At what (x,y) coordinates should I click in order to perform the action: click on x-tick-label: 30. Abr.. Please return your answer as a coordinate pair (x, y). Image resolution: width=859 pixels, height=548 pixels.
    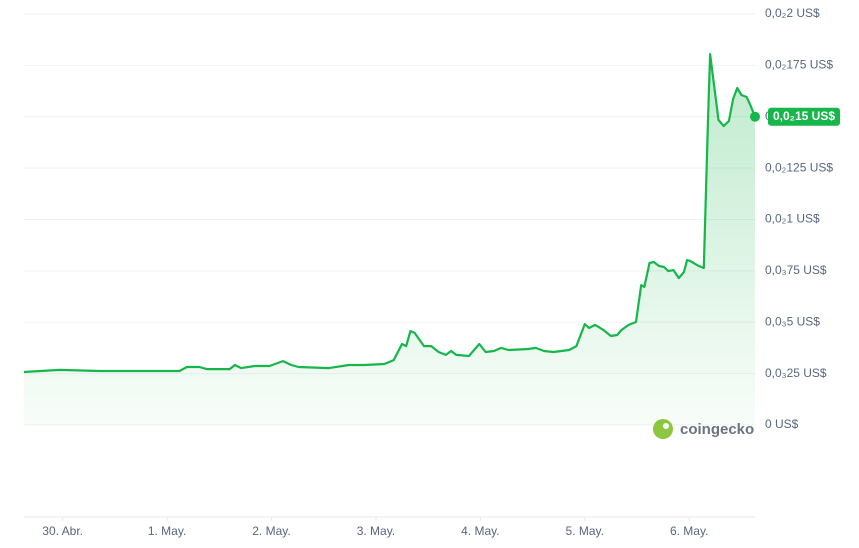
    Looking at the image, I should click on (62, 531).